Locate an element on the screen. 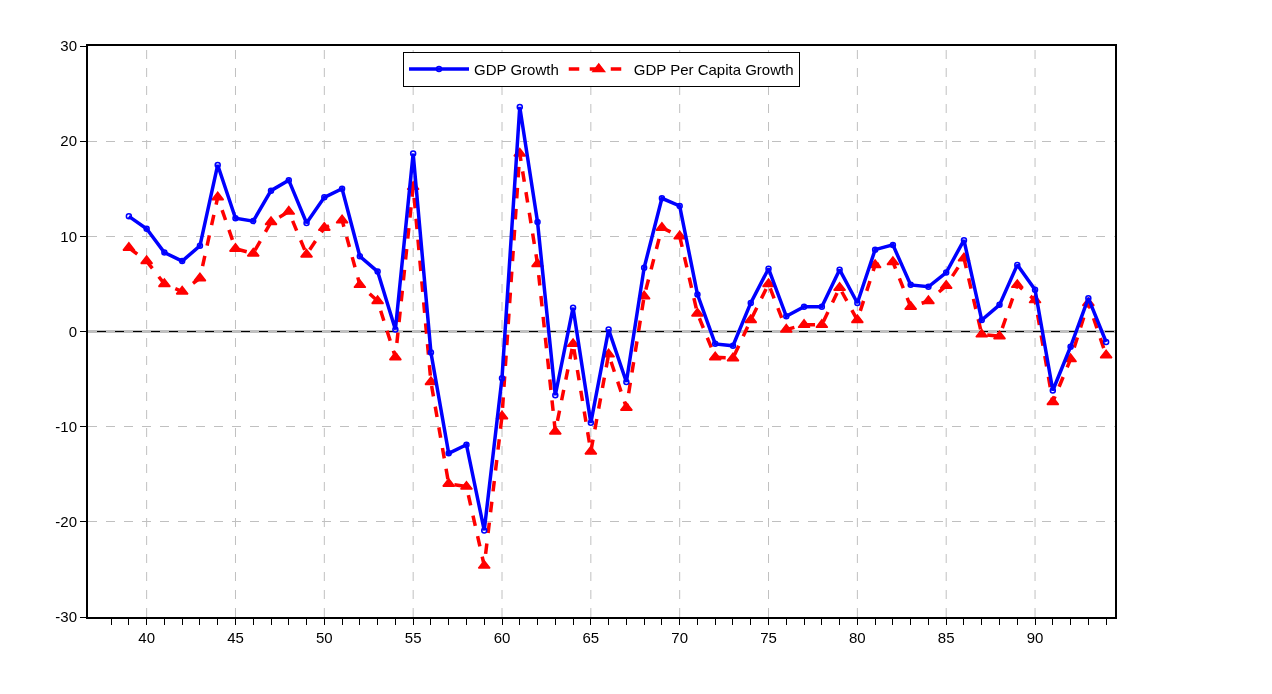  y-tick-label: -20 is located at coordinates (66, 522).